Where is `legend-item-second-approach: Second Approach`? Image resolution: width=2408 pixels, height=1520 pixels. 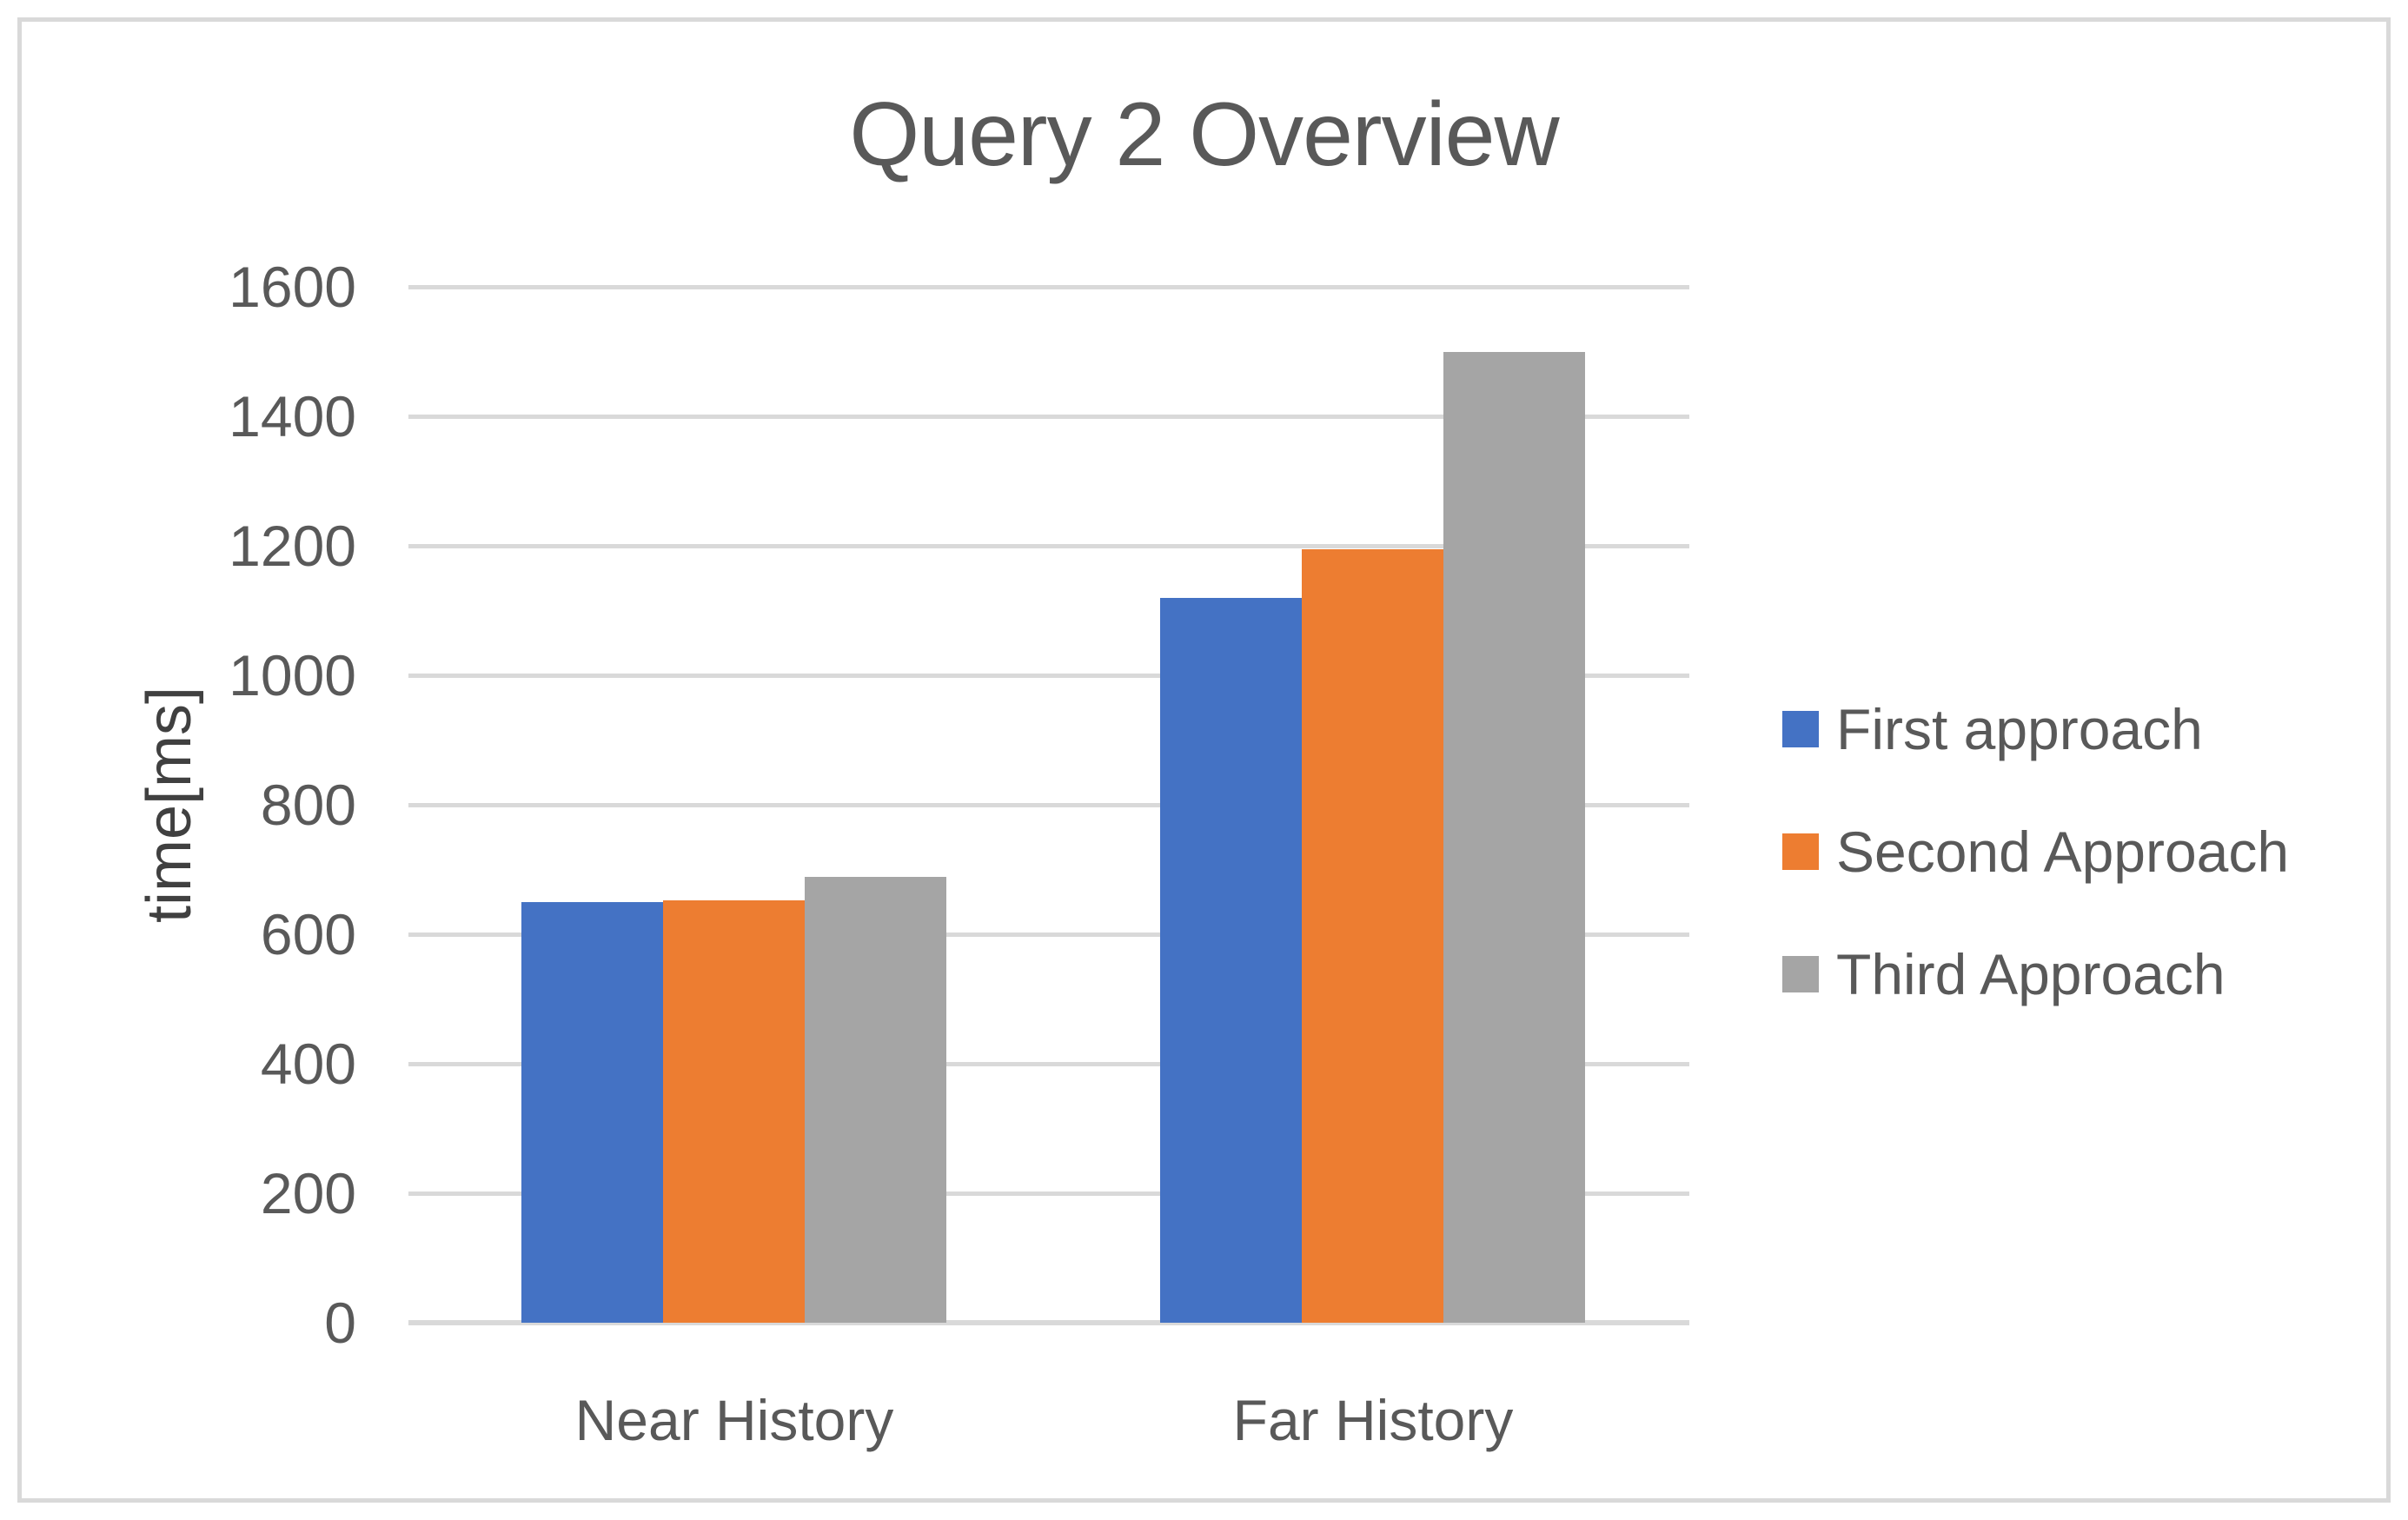
legend-item-second-approach: Second Approach is located at coordinates (2035, 852).